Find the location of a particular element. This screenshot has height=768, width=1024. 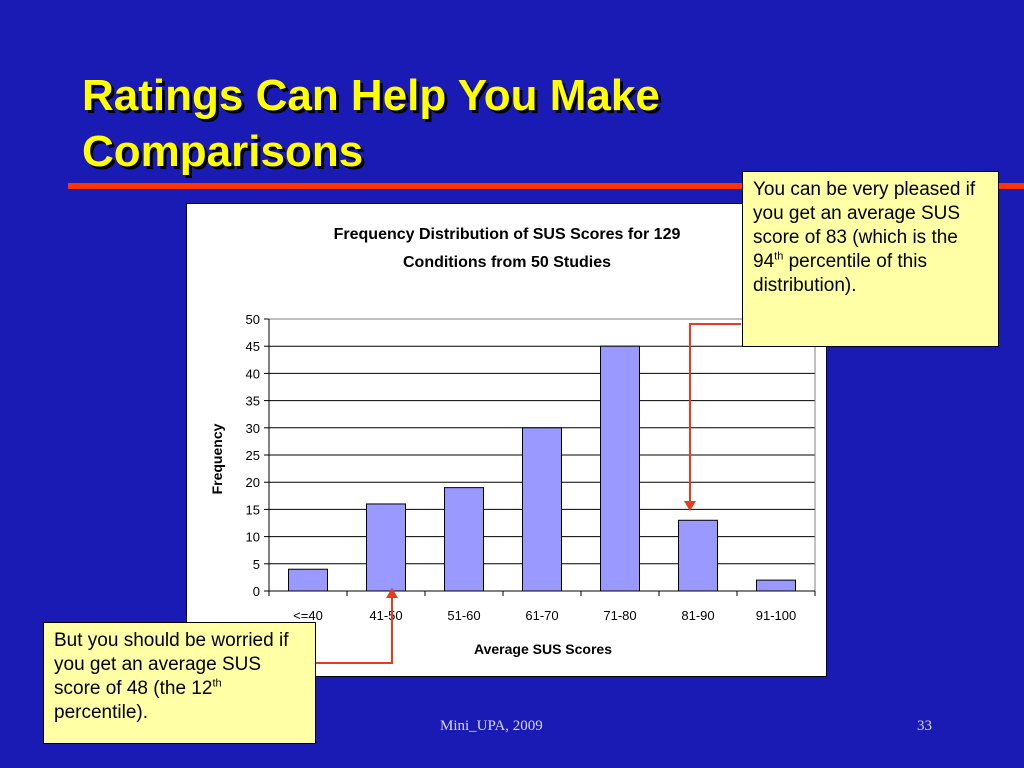

y-tick-label: 0 is located at coordinates (256, 591).